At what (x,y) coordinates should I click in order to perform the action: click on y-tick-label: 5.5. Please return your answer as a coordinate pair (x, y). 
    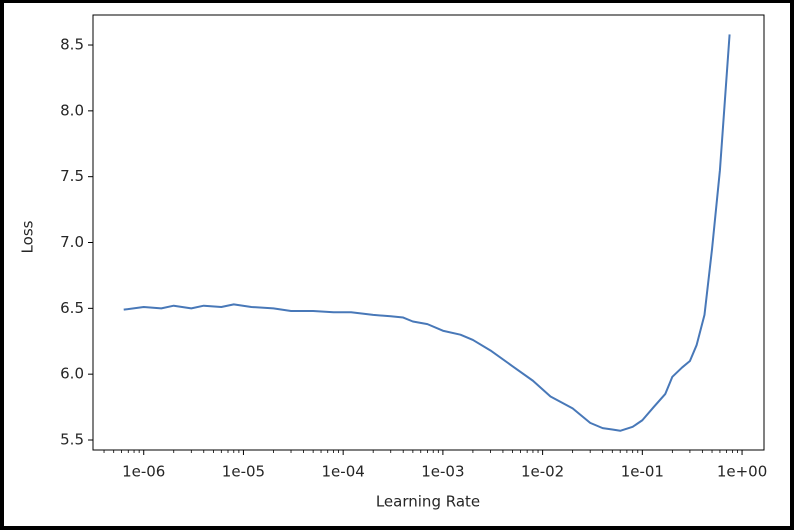
    Looking at the image, I should click on (72, 439).